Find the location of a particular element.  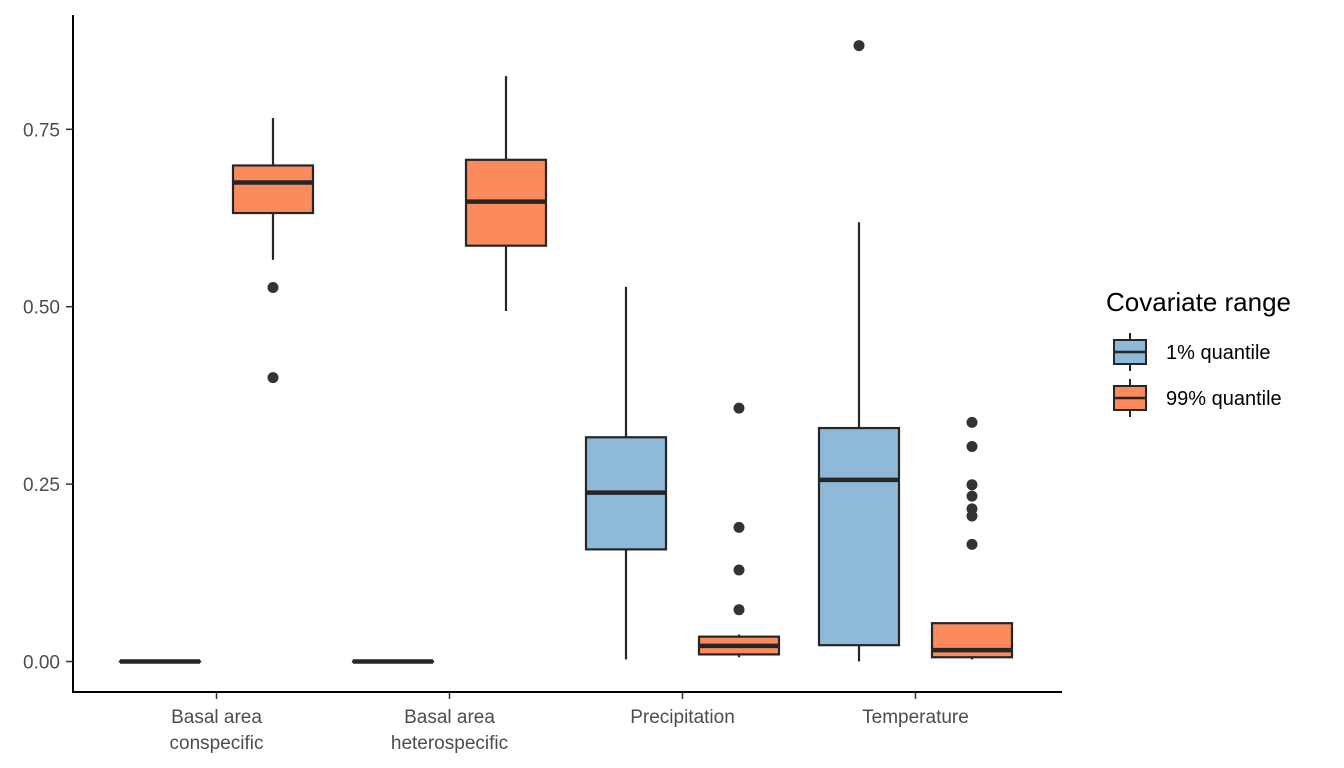

y-tick-label: 0.75 is located at coordinates (41, 130).